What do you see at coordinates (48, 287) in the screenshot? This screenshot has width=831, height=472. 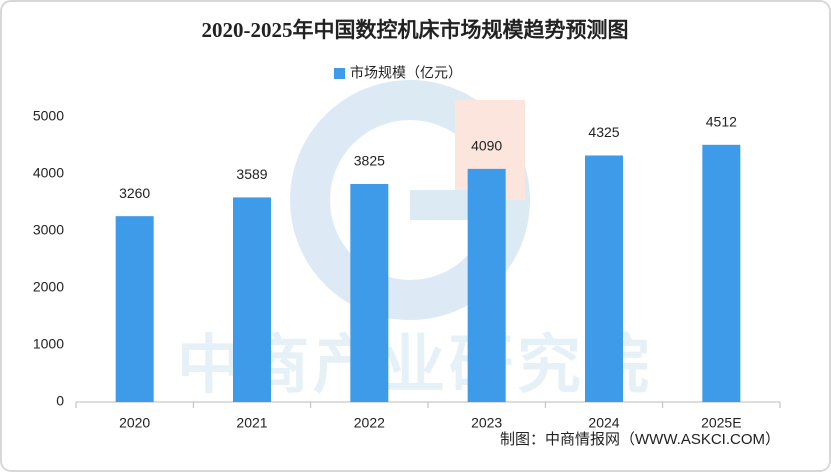 I see `y-tick-label: 2000` at bounding box center [48, 287].